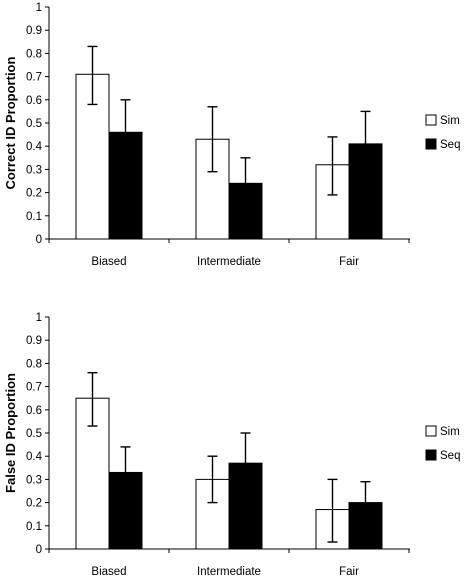 This screenshot has height=583, width=474. I want to click on y-axis-title: Correct ID Proportion, so click(10, 122).